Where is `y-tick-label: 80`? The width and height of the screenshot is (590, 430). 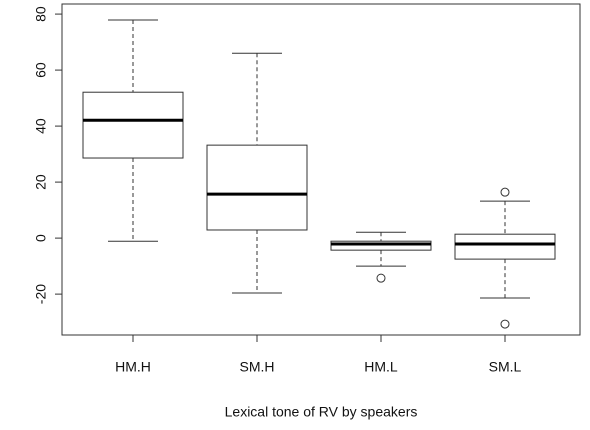 y-tick-label: 80 is located at coordinates (41, 14).